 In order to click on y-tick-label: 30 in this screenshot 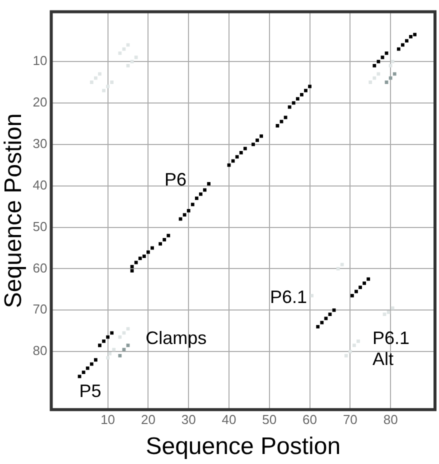, I will do `click(40, 143)`.